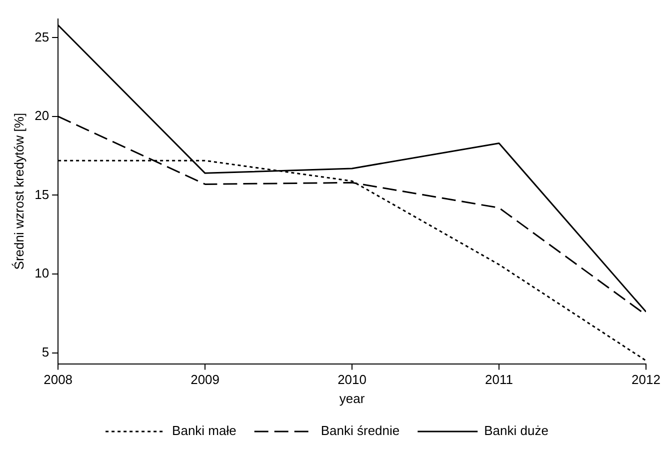 The height and width of the screenshot is (466, 672). What do you see at coordinates (352, 398) in the screenshot?
I see `x-axis-title: year` at bounding box center [352, 398].